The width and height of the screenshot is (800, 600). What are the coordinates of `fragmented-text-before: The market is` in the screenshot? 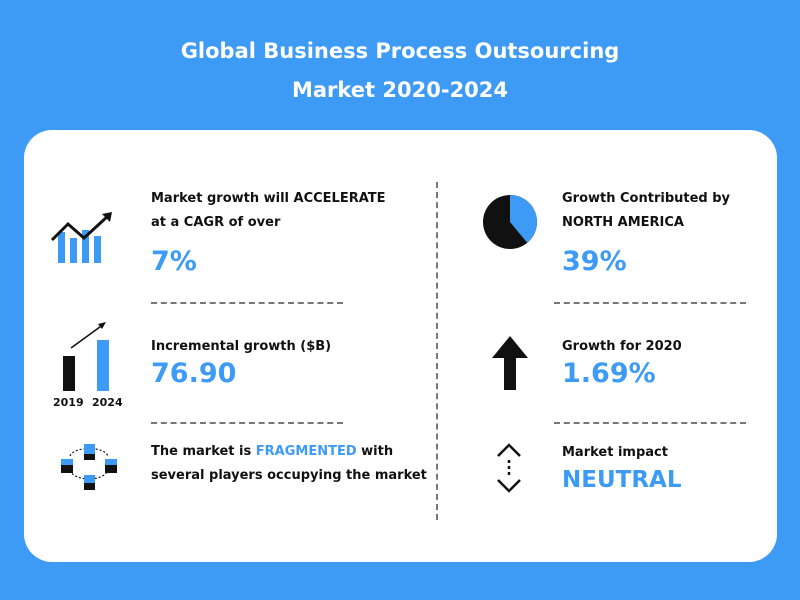 It's located at (203, 451).